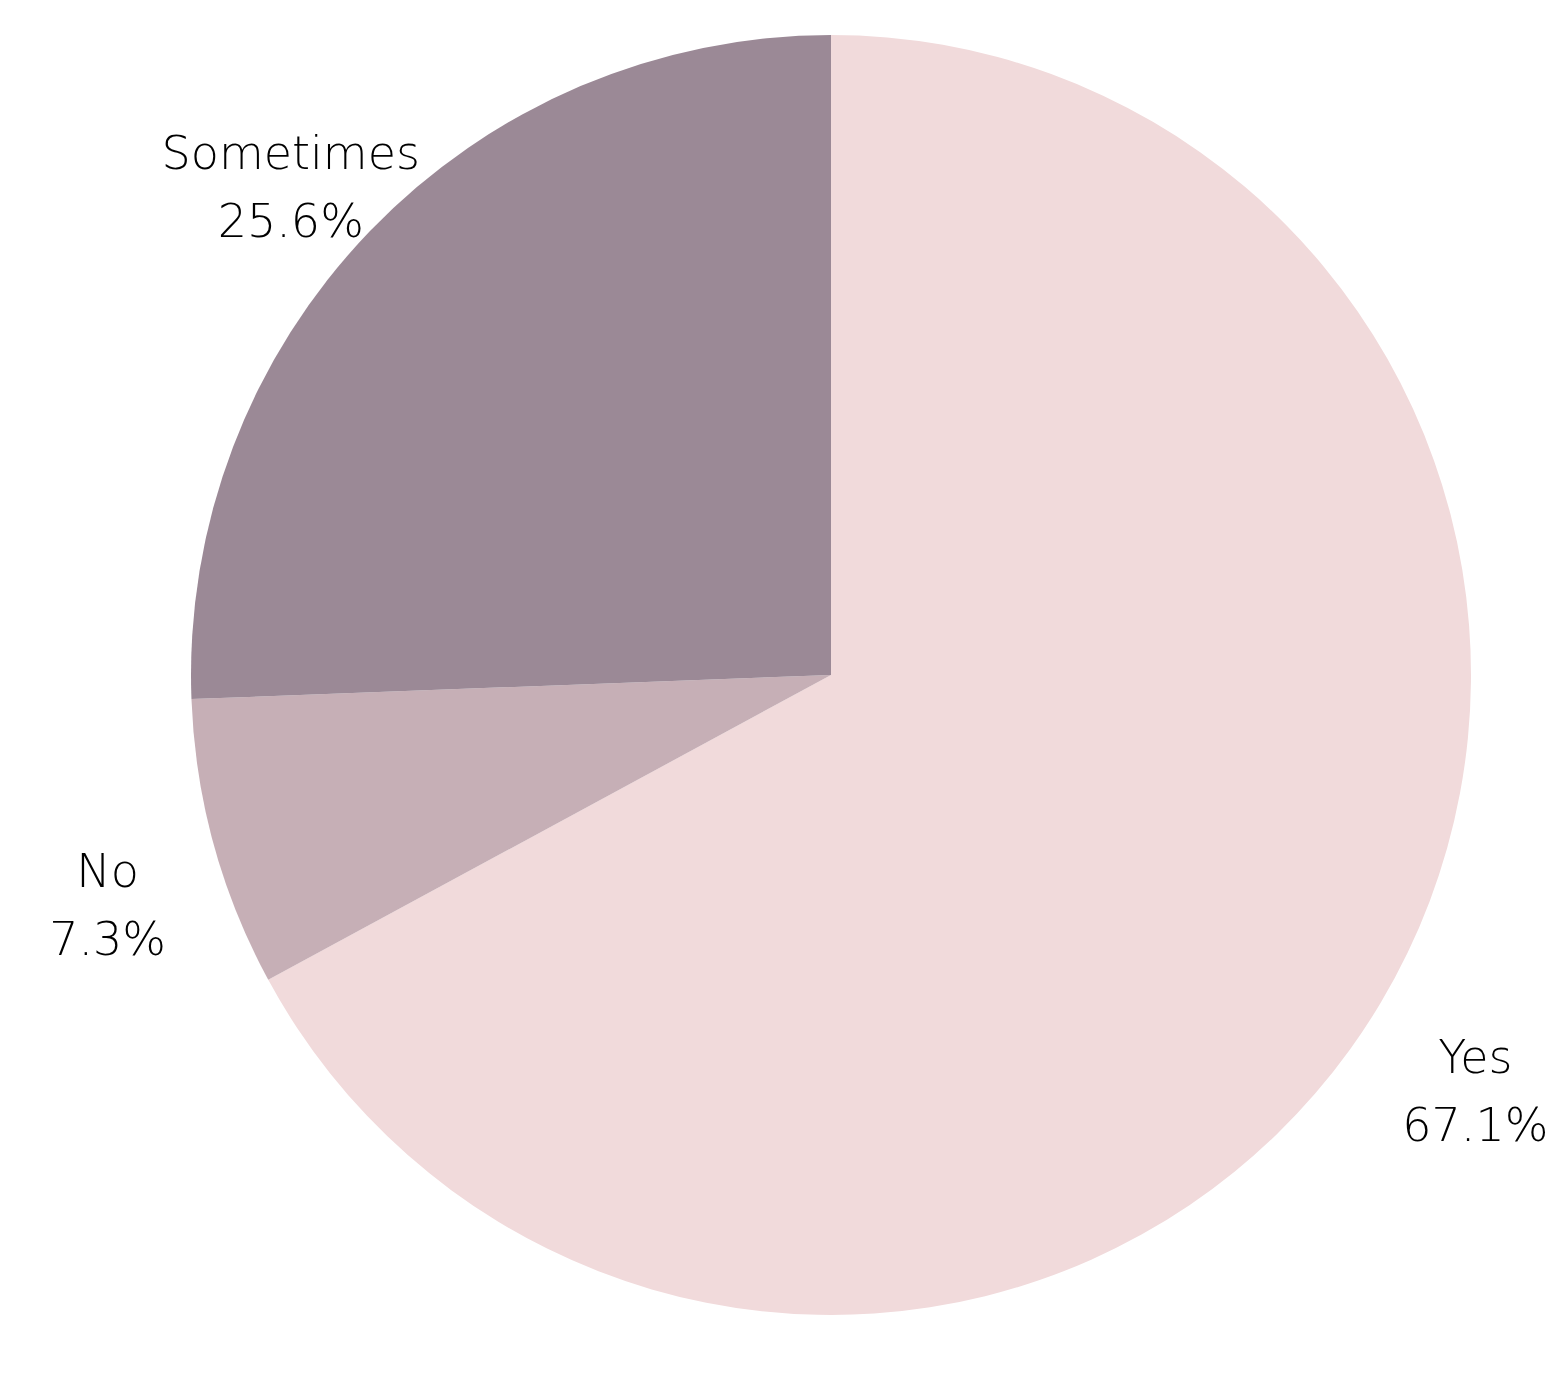 Image resolution: width=1555 pixels, height=1387 pixels. Describe the element at coordinates (511, 827) in the screenshot. I see `pie-slice` at that location.